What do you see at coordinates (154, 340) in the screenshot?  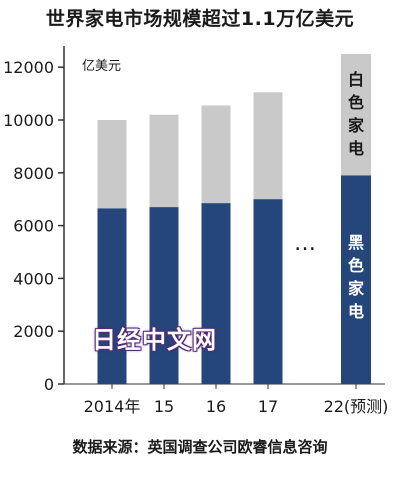 I see `watermark: 日经中文网` at bounding box center [154, 340].